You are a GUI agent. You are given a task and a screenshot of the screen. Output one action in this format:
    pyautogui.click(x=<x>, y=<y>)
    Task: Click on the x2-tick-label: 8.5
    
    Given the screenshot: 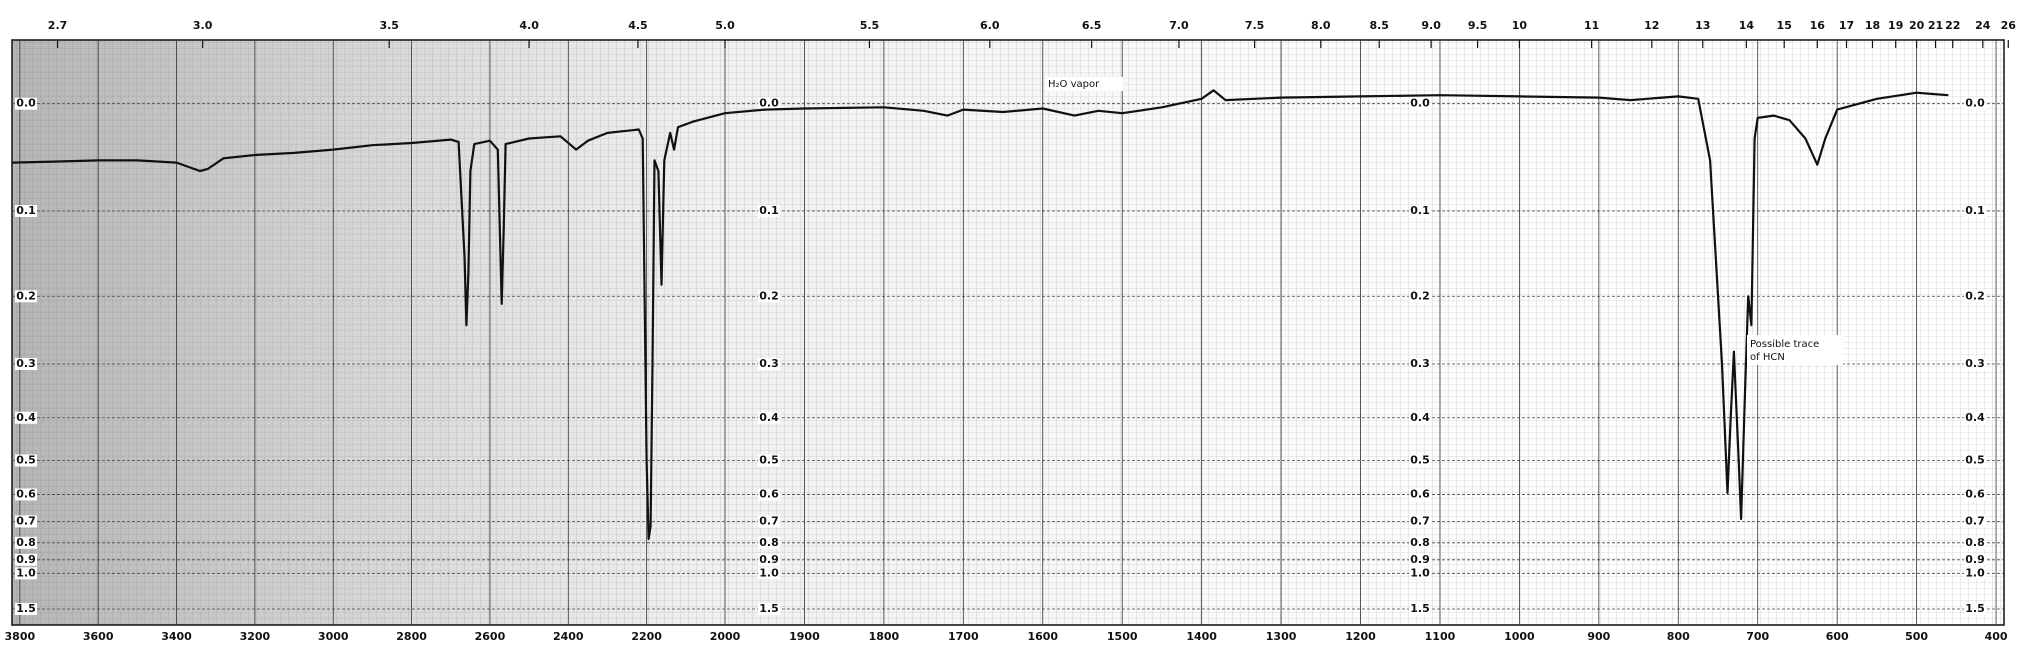 What is the action you would take?
    pyautogui.click(x=1379, y=25)
    